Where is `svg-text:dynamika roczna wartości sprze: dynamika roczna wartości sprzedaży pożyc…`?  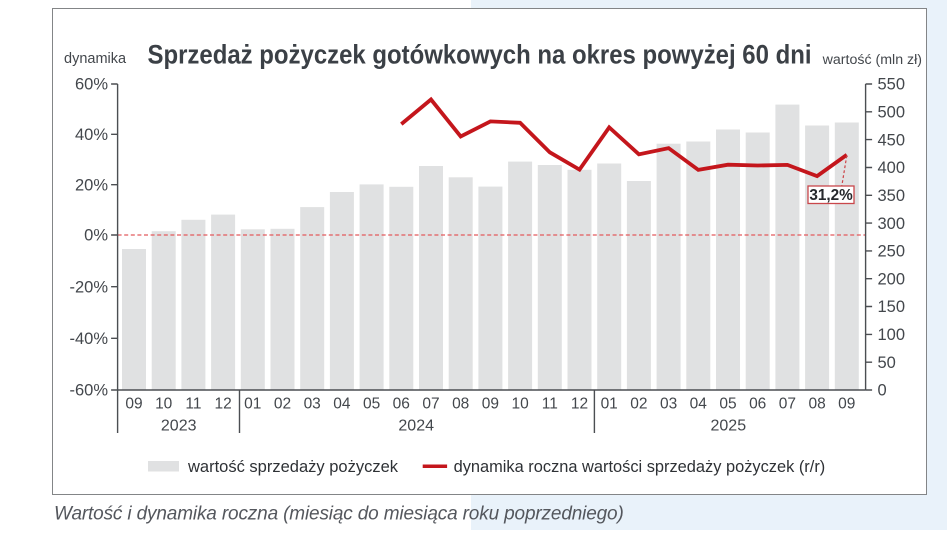 svg-text:dynamika roczna wartości sprze: dynamika roczna wartości sprzedaży pożyc… is located at coordinates (640, 467).